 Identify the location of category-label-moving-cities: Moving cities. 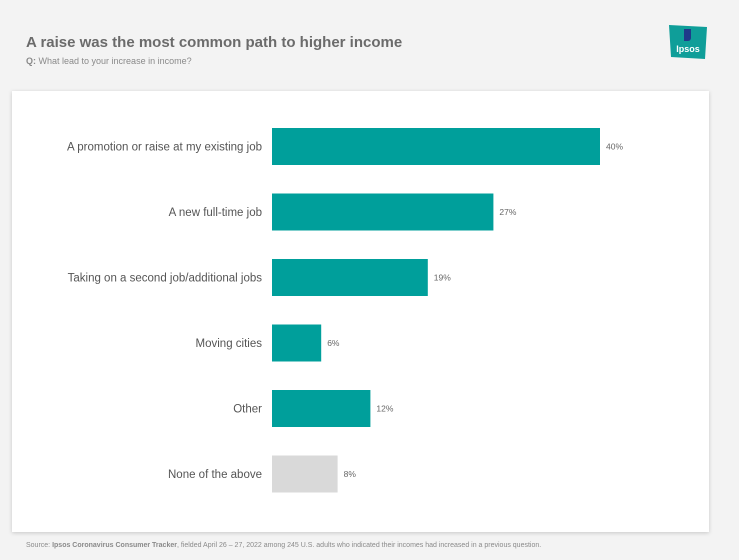
(229, 344).